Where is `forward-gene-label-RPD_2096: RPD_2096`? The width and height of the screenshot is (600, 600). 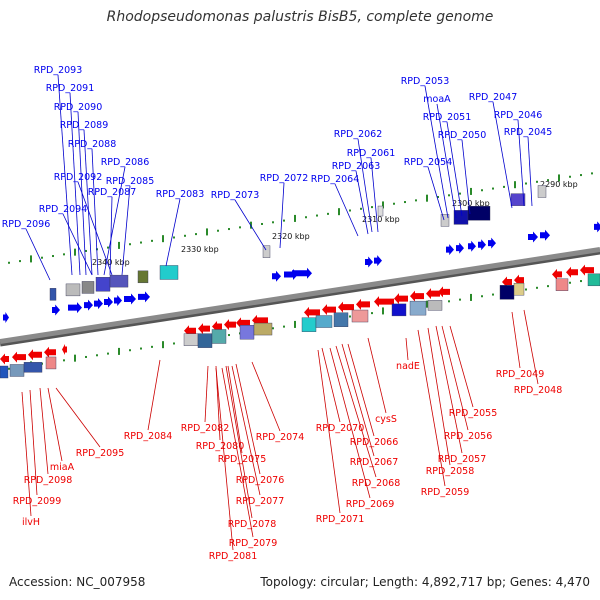
forward-gene-label-RPD_2096: RPD_2096 is located at coordinates (26, 224).